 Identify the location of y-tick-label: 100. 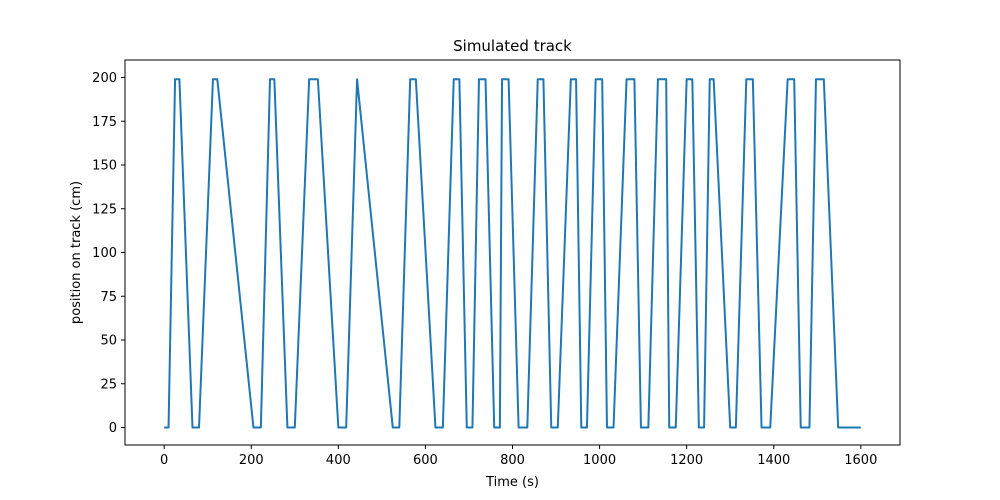
(104, 253).